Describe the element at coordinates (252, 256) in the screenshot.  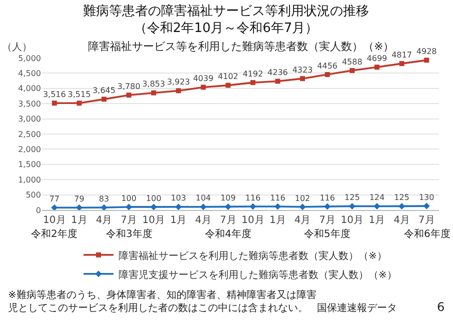
I see `legend-label: 障害福祉サービスを利用した難病等患者数（実人数）（※）` at that location.